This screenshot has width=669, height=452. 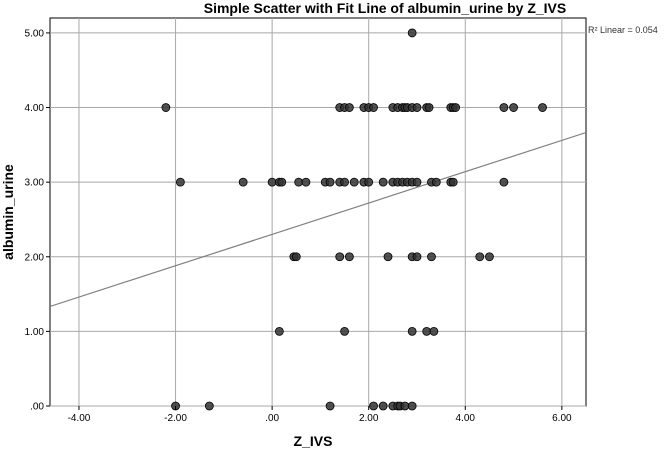 I want to click on x-tick-label: -2.00, so click(x=175, y=418).